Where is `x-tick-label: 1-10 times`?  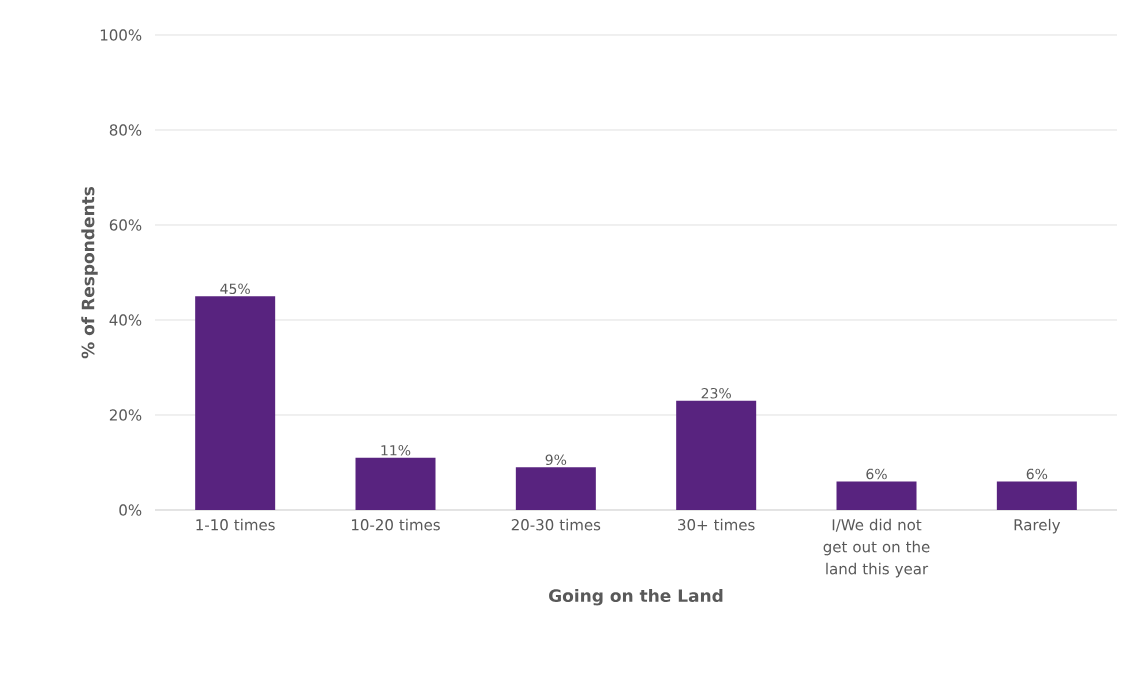
x-tick-label: 1-10 times is located at coordinates (235, 524).